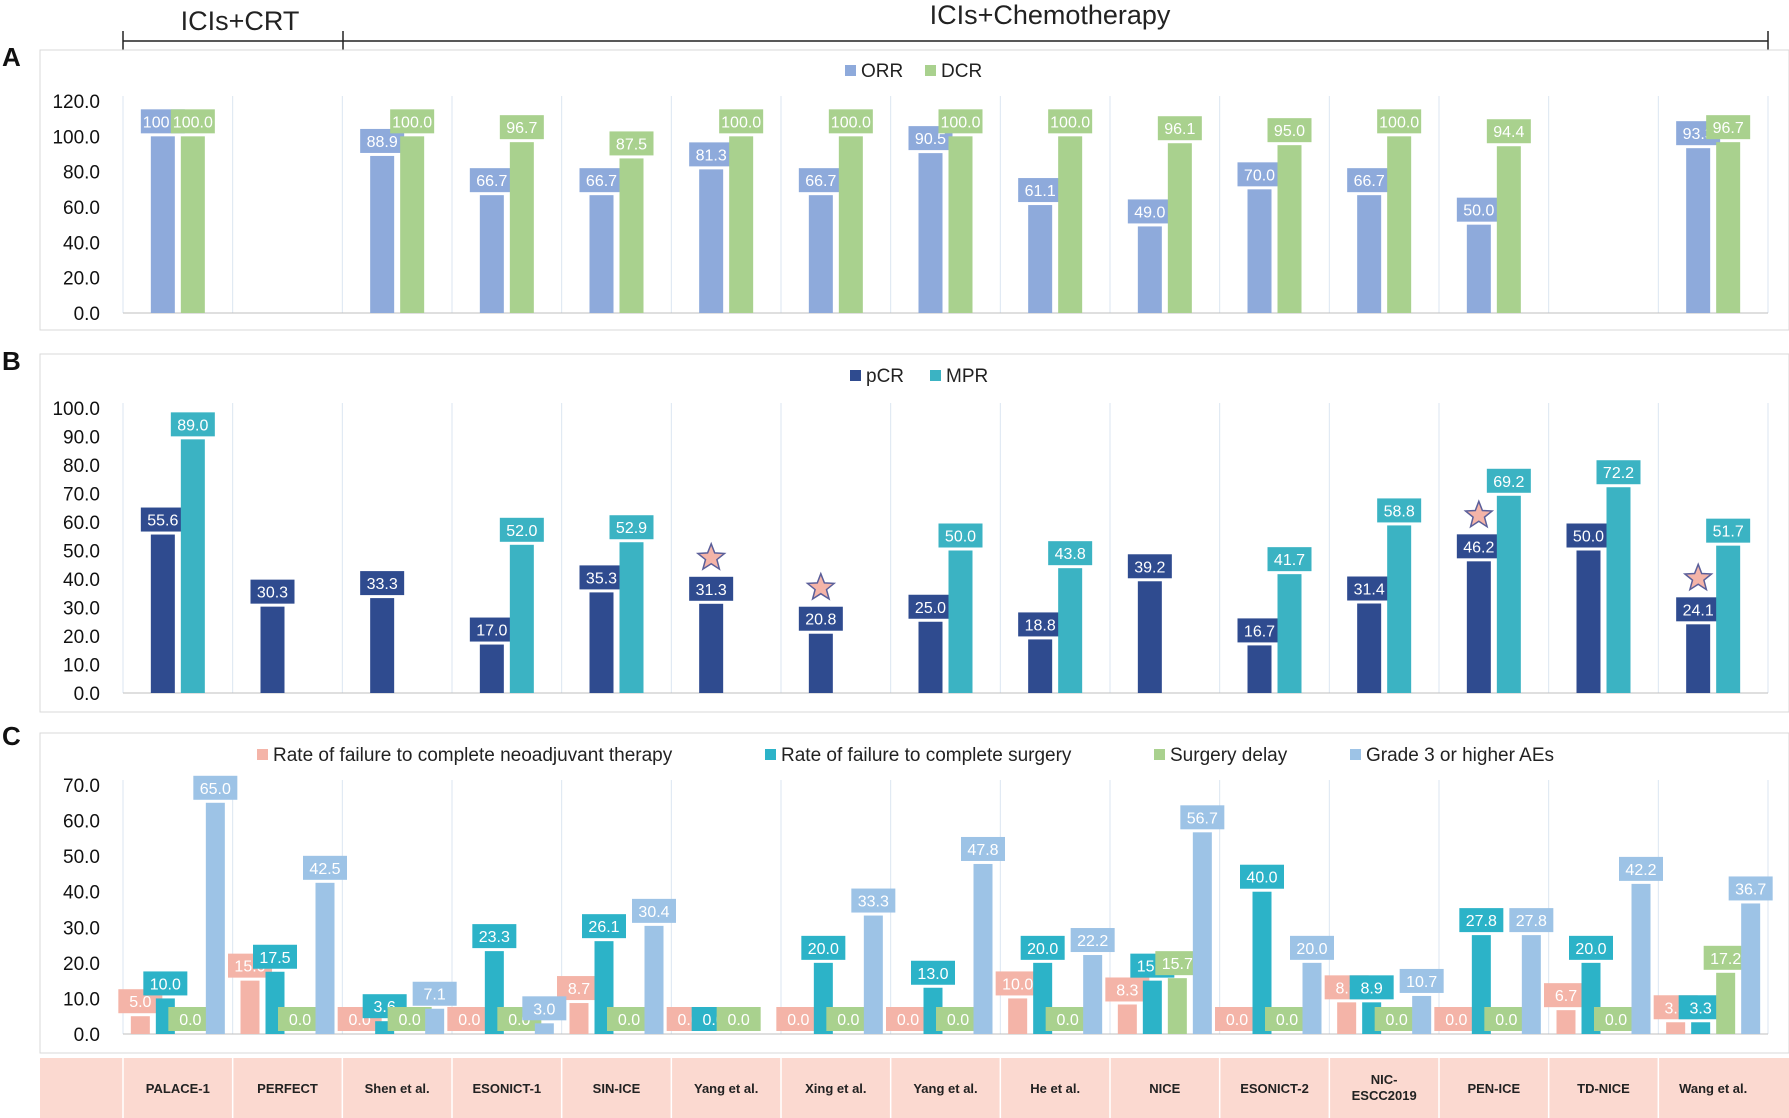  What do you see at coordinates (653, 912) in the screenshot?
I see `value-label: 30.4` at bounding box center [653, 912].